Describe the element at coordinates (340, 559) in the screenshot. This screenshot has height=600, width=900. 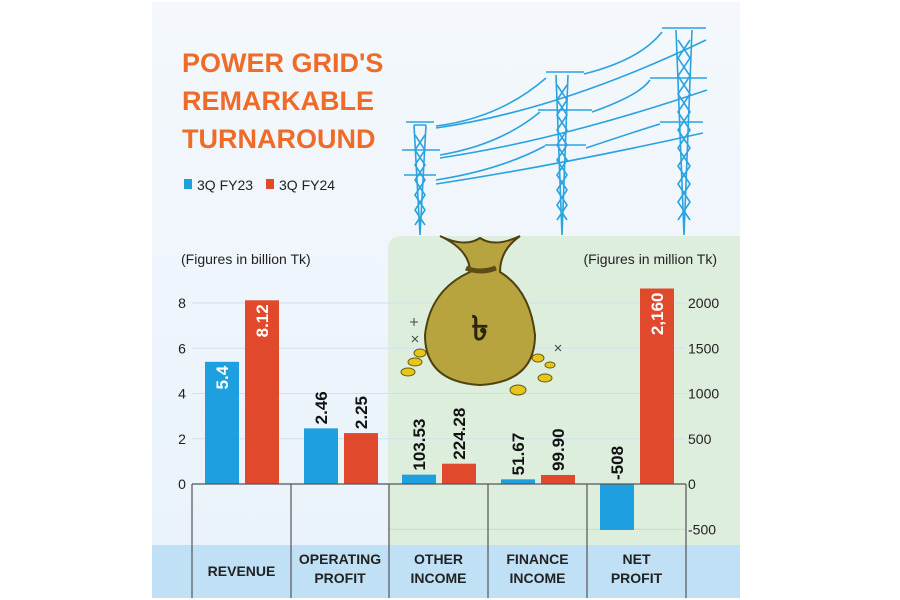
I see `category-label: OPERATING` at that location.